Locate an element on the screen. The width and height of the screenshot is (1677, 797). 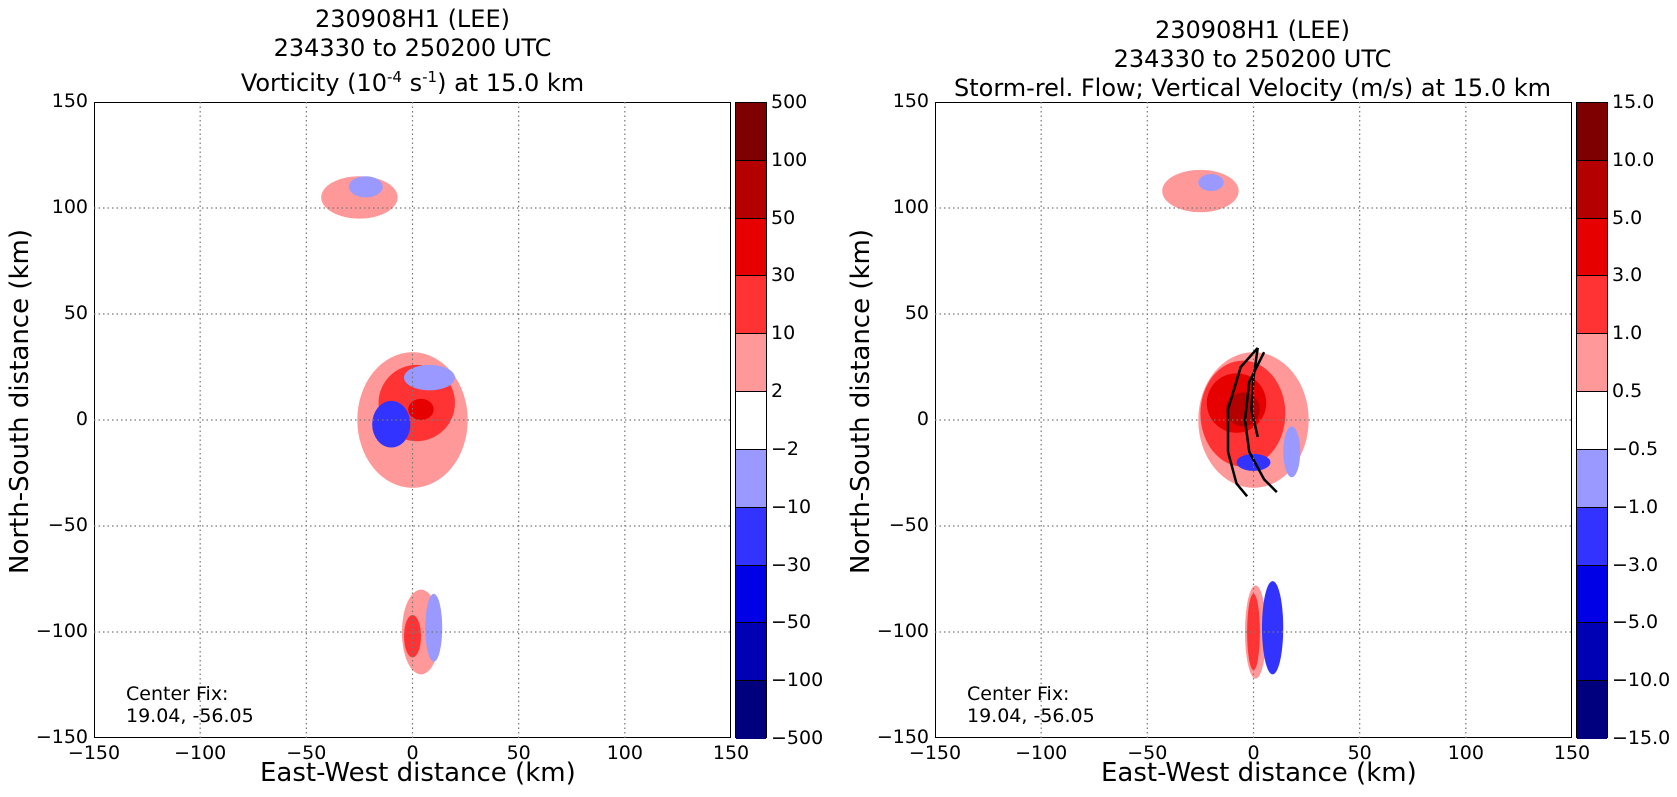
colorbar-tick-label: 1.0 is located at coordinates (1627, 333).